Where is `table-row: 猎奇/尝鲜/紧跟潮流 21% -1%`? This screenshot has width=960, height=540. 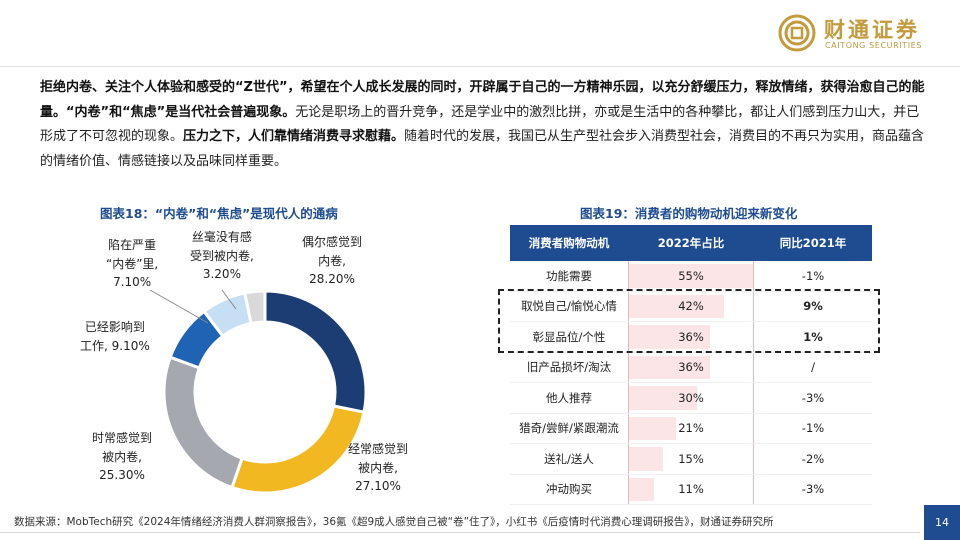 table-row: 猎奇/尝鲜/紧跟潮流 21% -1% is located at coordinates (691, 428).